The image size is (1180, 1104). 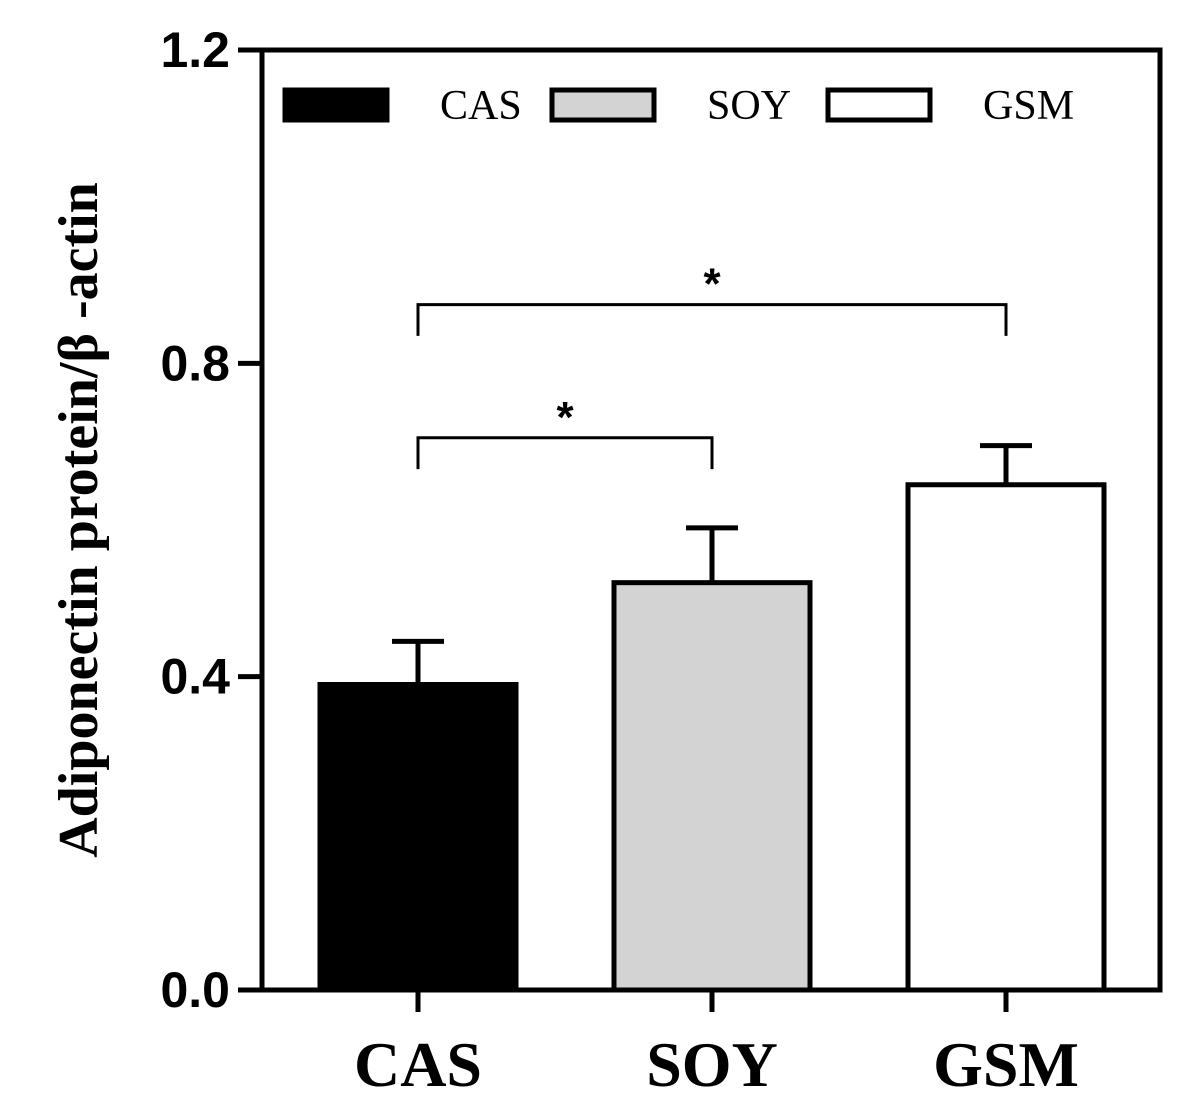 What do you see at coordinates (712, 1064) in the screenshot?
I see `x-tick-label: SOY` at bounding box center [712, 1064].